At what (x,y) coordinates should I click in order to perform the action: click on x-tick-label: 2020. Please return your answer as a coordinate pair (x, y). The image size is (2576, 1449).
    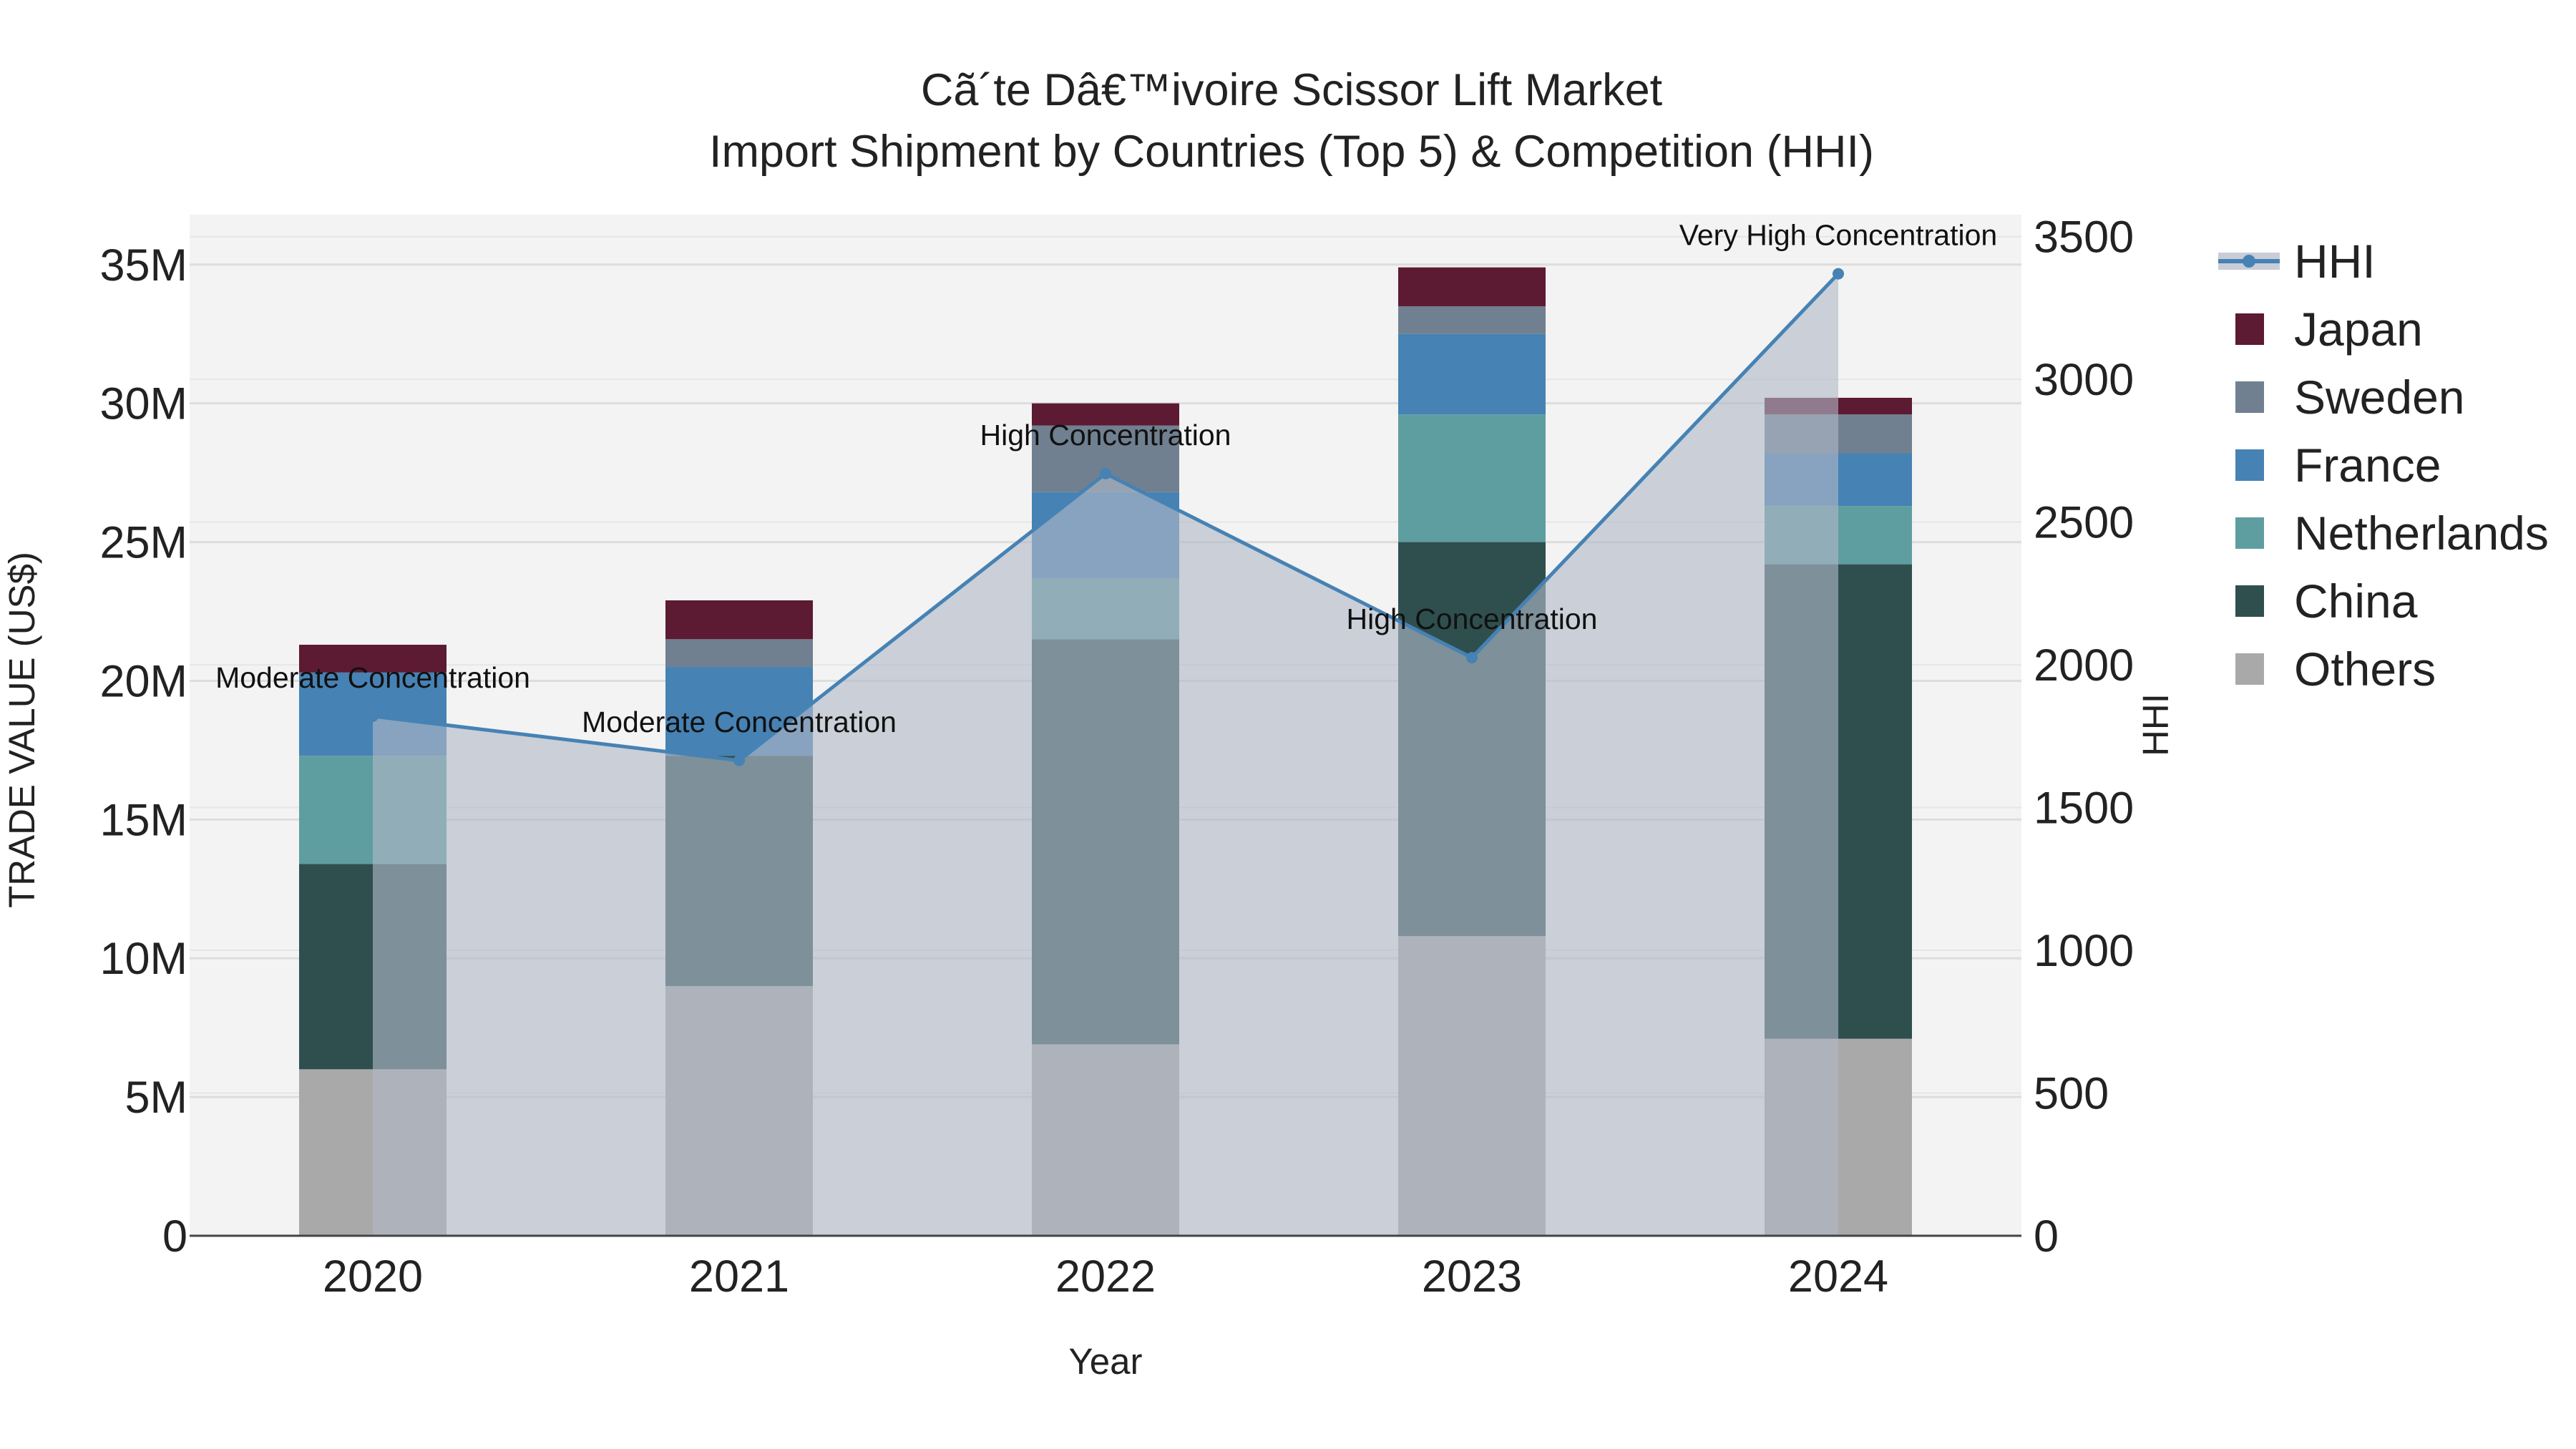
    Looking at the image, I should click on (373, 1277).